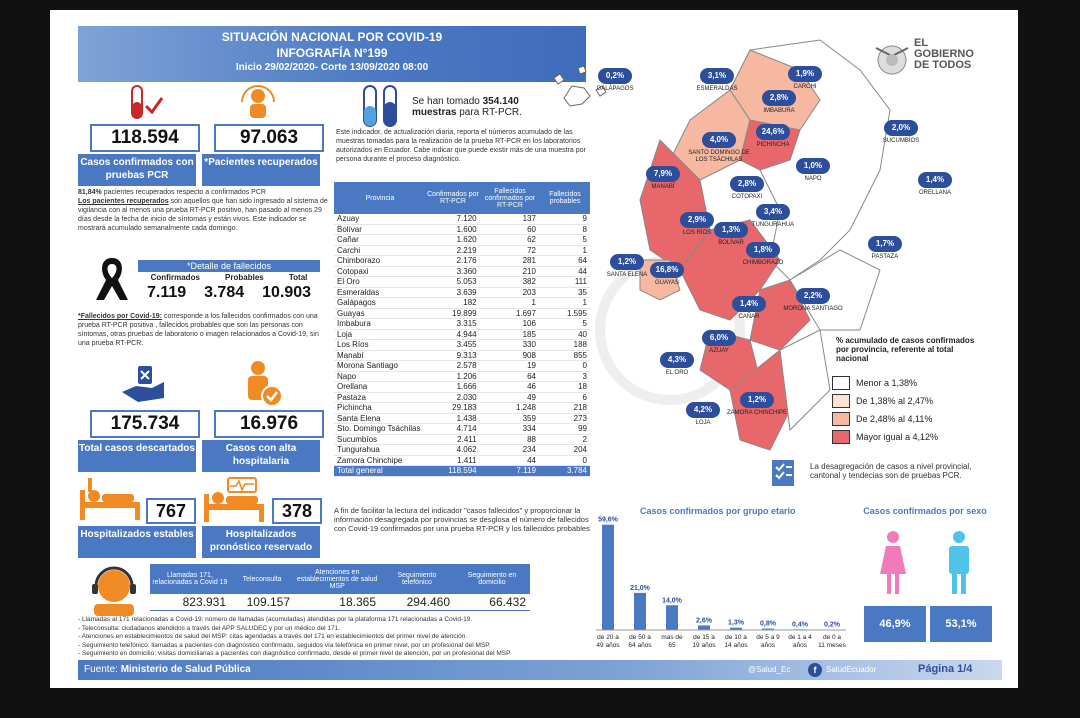  I want to click on table-cell-number: 29.183, so click(451, 408).